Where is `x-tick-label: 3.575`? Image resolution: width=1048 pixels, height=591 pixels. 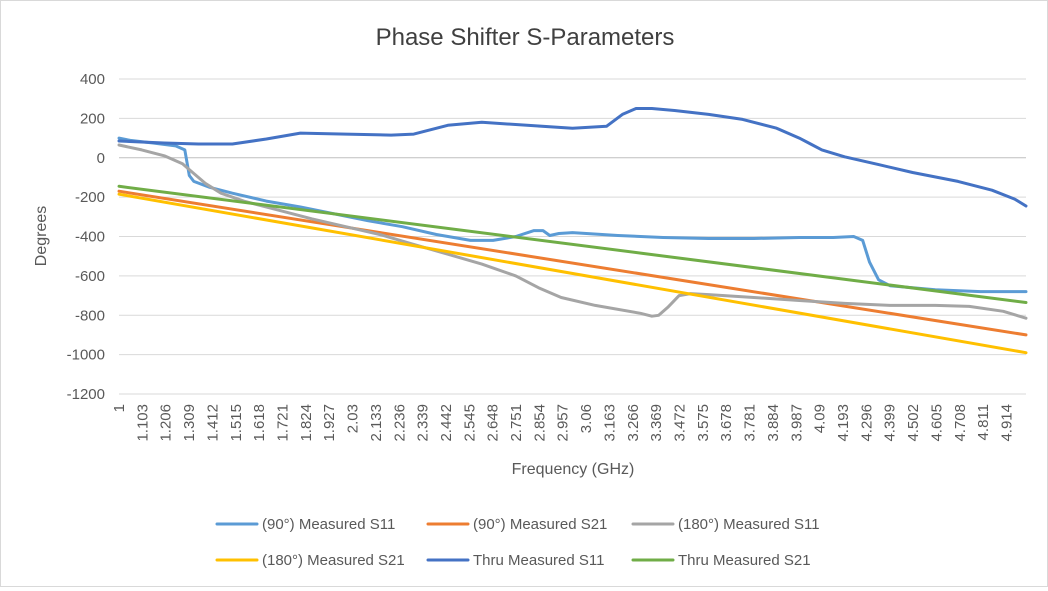
x-tick-label: 3.575 is located at coordinates (703, 423).